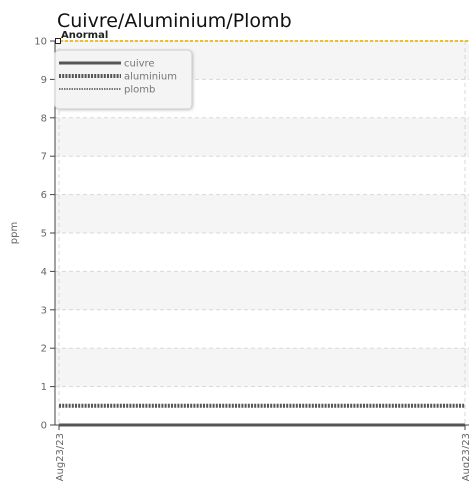  Describe the element at coordinates (44, 272) in the screenshot. I see `y-tick-label: 4` at that location.